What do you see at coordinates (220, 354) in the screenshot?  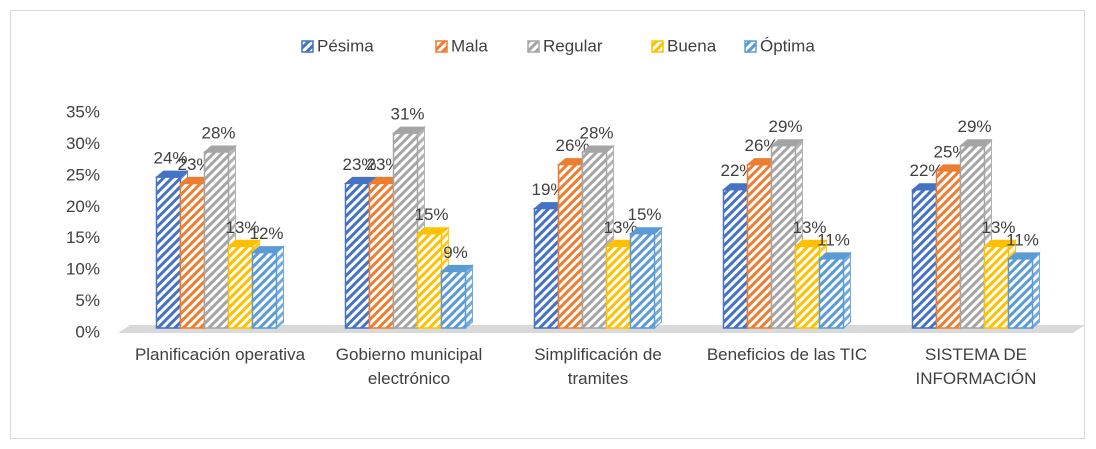 I see `x-tick-label: Planificación operativa` at bounding box center [220, 354].